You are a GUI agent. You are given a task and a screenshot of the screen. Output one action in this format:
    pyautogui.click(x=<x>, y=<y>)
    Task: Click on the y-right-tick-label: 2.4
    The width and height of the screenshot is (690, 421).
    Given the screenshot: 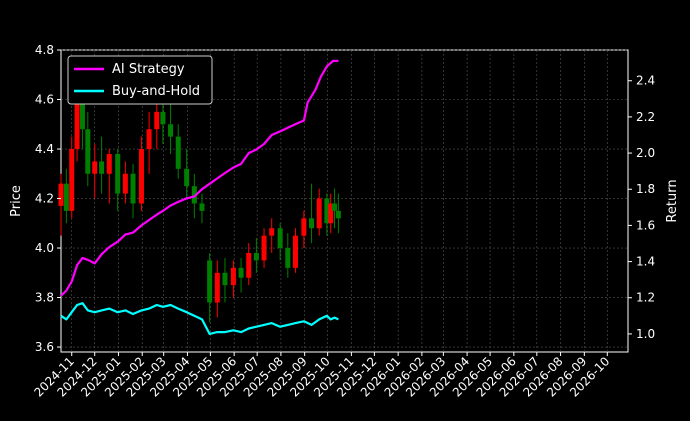 What is the action you would take?
    pyautogui.click(x=645, y=81)
    